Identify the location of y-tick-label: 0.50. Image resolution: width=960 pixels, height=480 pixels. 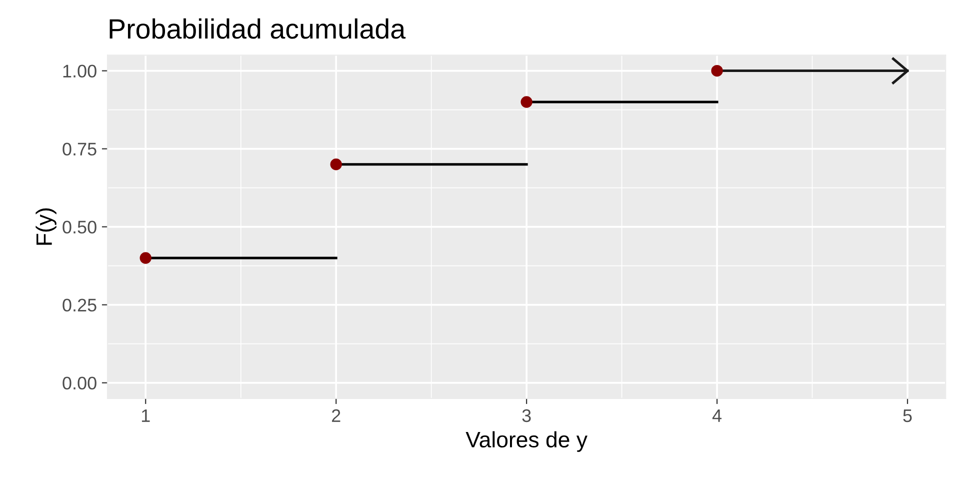
(79, 227).